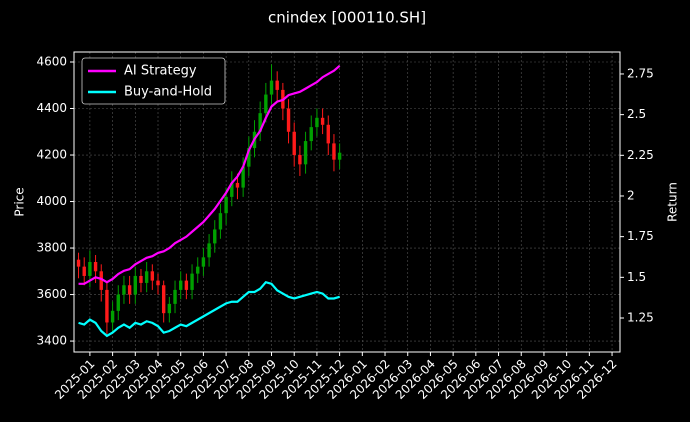 Image resolution: width=690 pixels, height=422 pixels. What do you see at coordinates (20, 201) in the screenshot?
I see `y-axis-label: Price` at bounding box center [20, 201].